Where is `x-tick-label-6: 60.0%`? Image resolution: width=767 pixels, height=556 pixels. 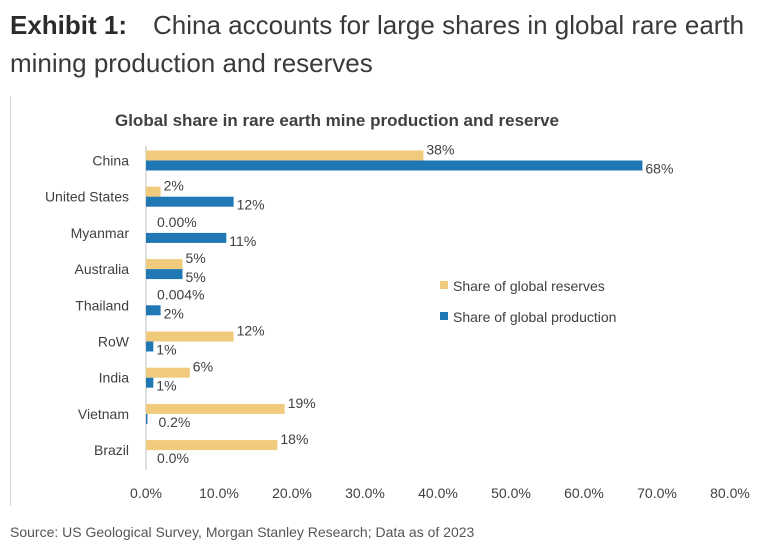 x-tick-label-6: 60.0% is located at coordinates (584, 493).